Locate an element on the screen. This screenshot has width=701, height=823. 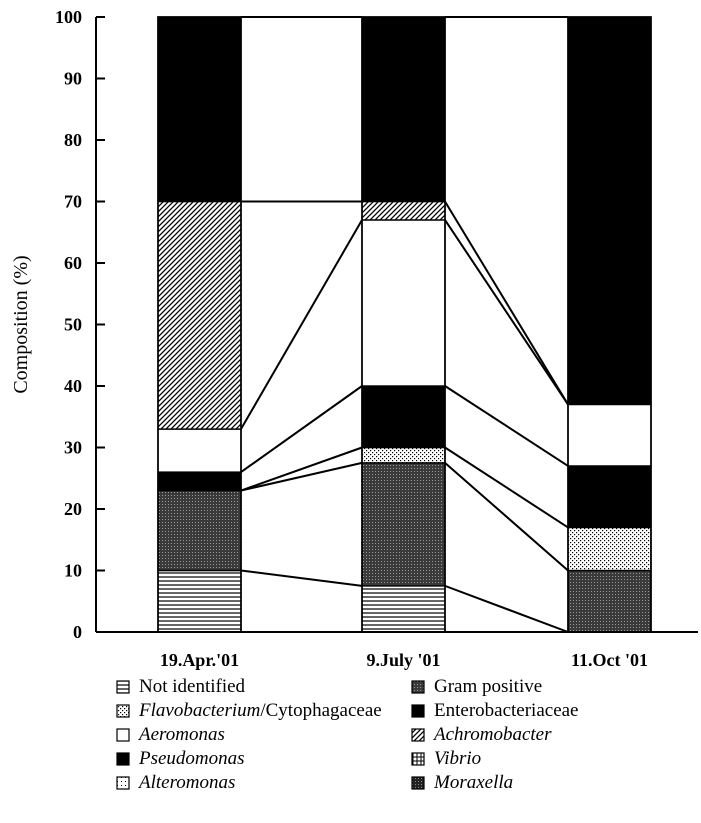
y-tick-label: 10 is located at coordinates (73, 571).